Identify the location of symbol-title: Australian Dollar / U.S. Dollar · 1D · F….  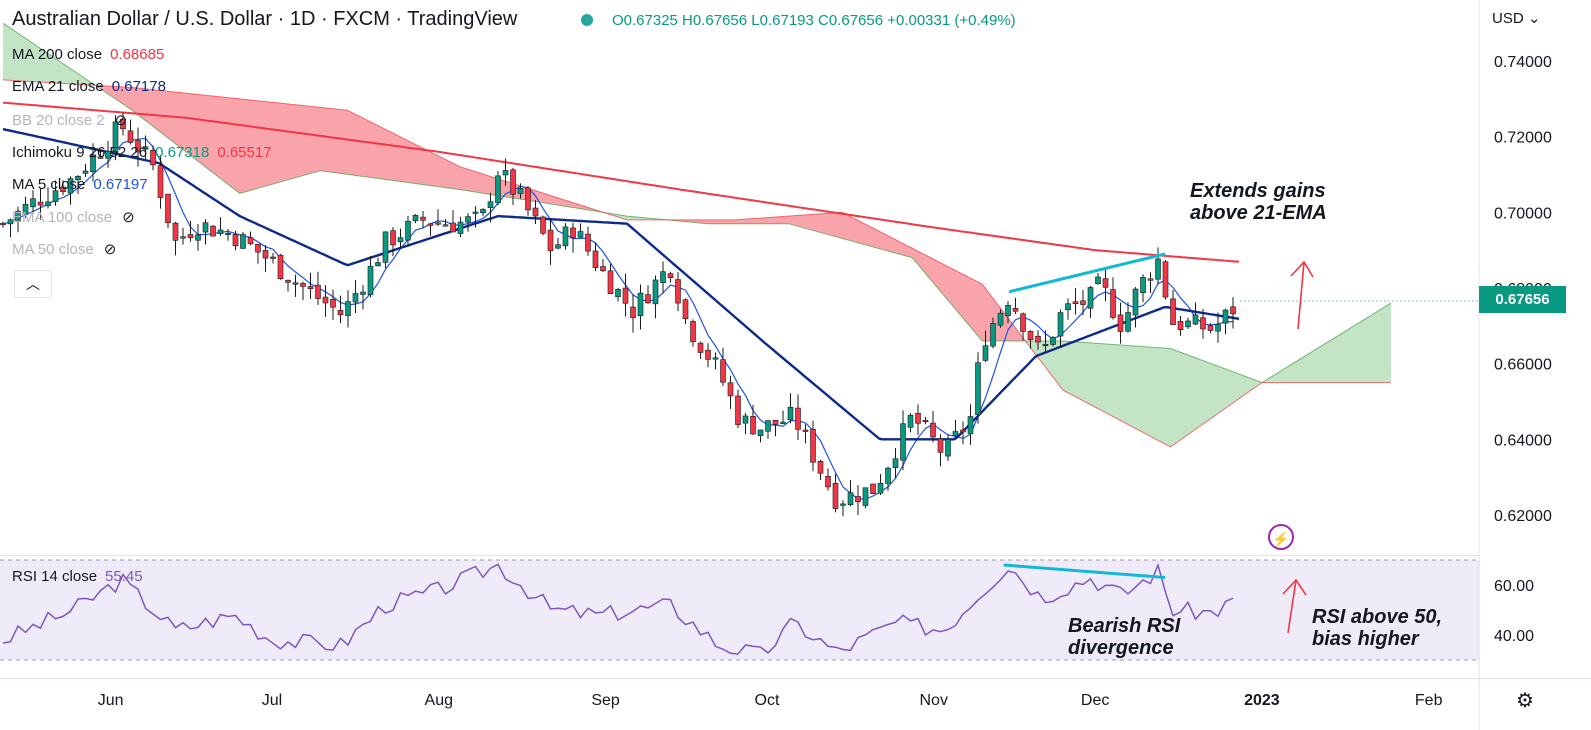
(265, 19).